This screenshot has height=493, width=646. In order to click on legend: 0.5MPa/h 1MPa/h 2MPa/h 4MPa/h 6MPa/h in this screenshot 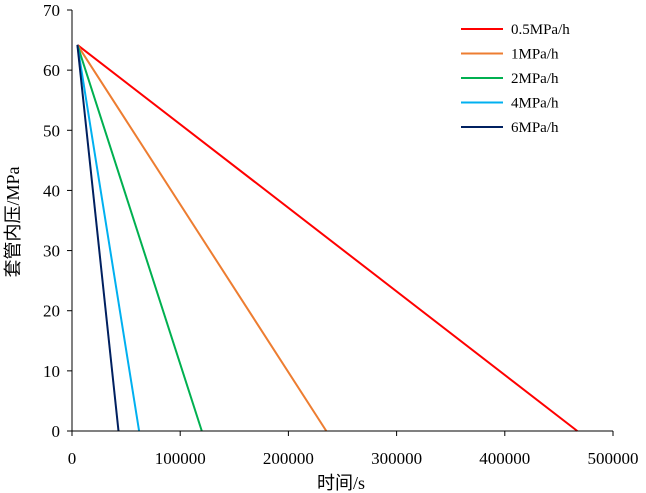, I will do `click(515, 79)`.